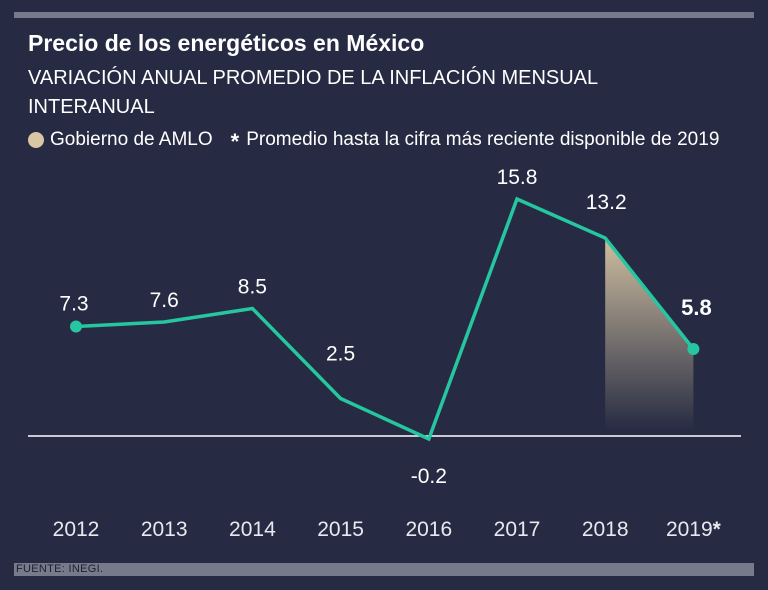 The image size is (768, 590). Describe the element at coordinates (384, 15) in the screenshot. I see `top-rule` at that location.